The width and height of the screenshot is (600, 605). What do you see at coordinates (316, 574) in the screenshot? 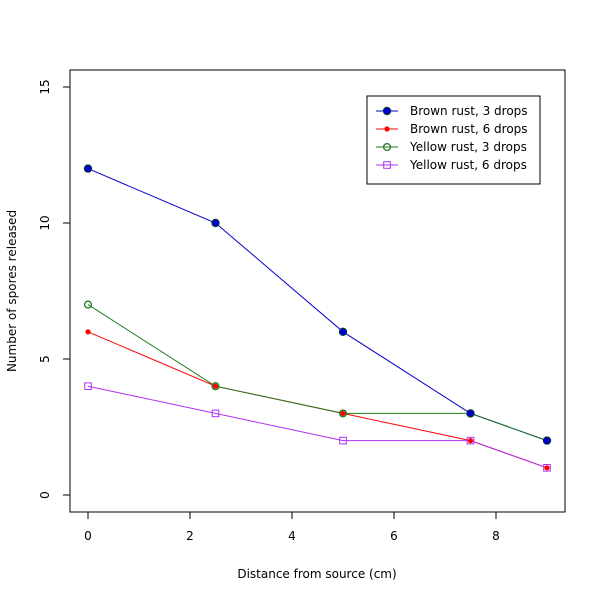
I see `x-axis-label: Distance from source (cm)` at bounding box center [316, 574].